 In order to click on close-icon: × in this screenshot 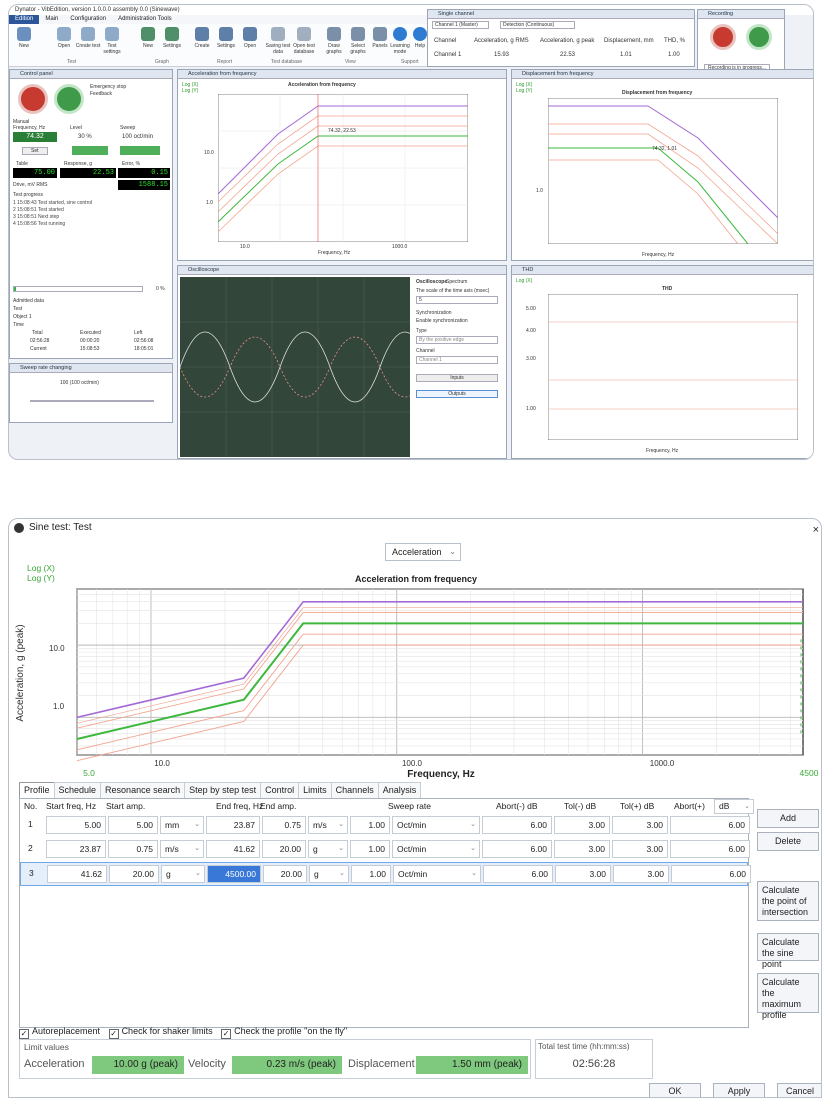, I will do `click(815, 530)`.